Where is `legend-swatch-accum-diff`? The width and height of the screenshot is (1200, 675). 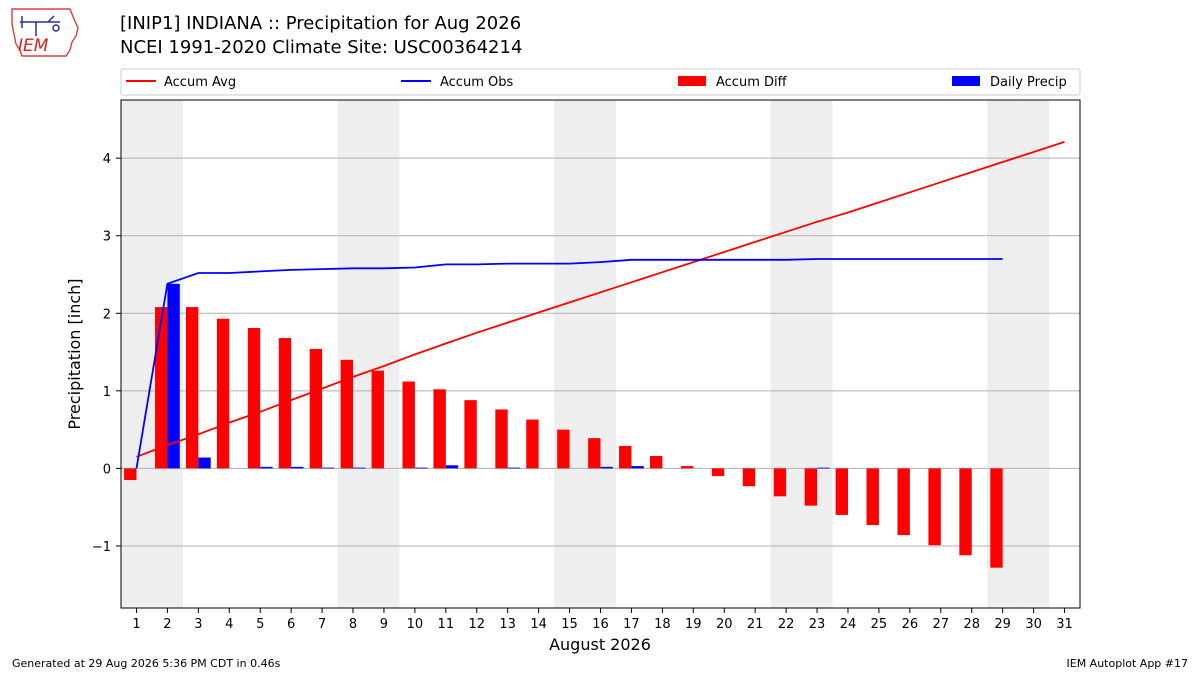
legend-swatch-accum-diff is located at coordinates (692, 81).